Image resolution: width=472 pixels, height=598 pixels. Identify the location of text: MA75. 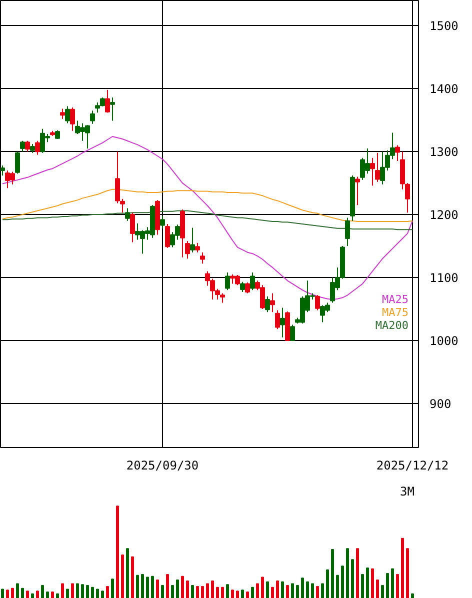
(395, 313).